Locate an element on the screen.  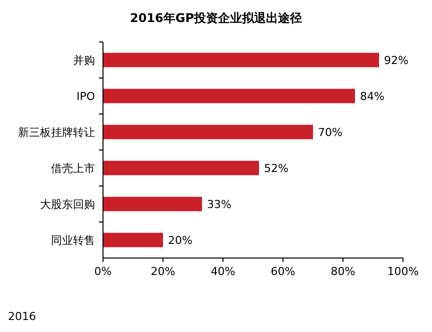
y-tick-label: 新三板挂牌转让 is located at coordinates (56, 132).